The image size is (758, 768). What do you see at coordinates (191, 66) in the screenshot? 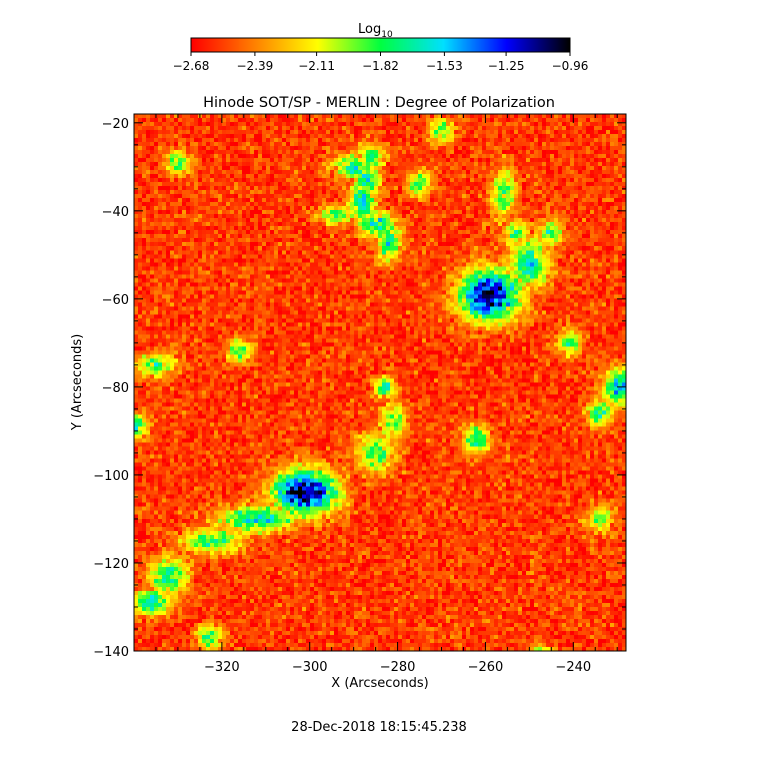
I see `colorbar-tick-label: −2.68` at bounding box center [191, 66].